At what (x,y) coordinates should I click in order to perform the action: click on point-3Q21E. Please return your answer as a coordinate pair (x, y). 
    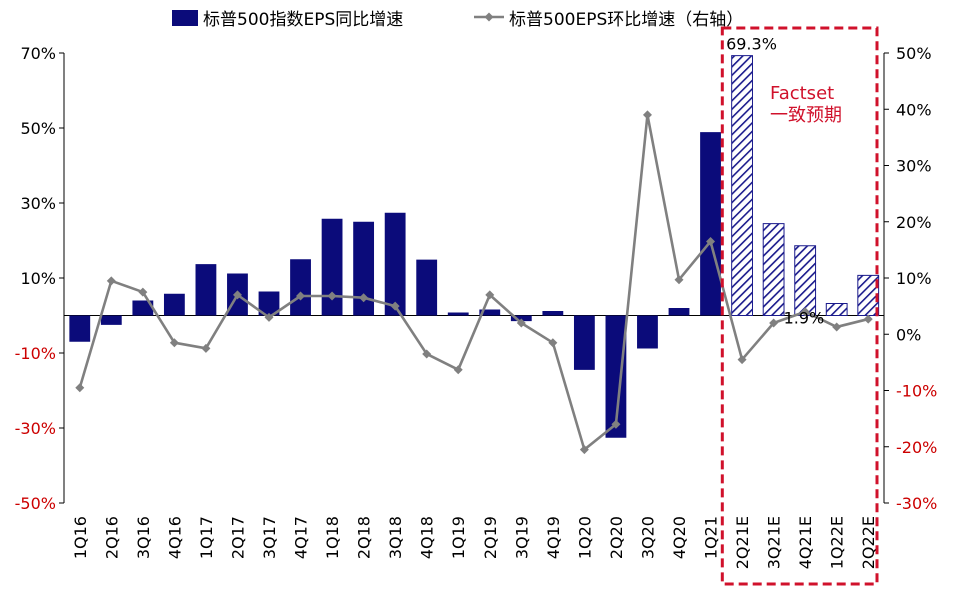
    Looking at the image, I should click on (774, 323).